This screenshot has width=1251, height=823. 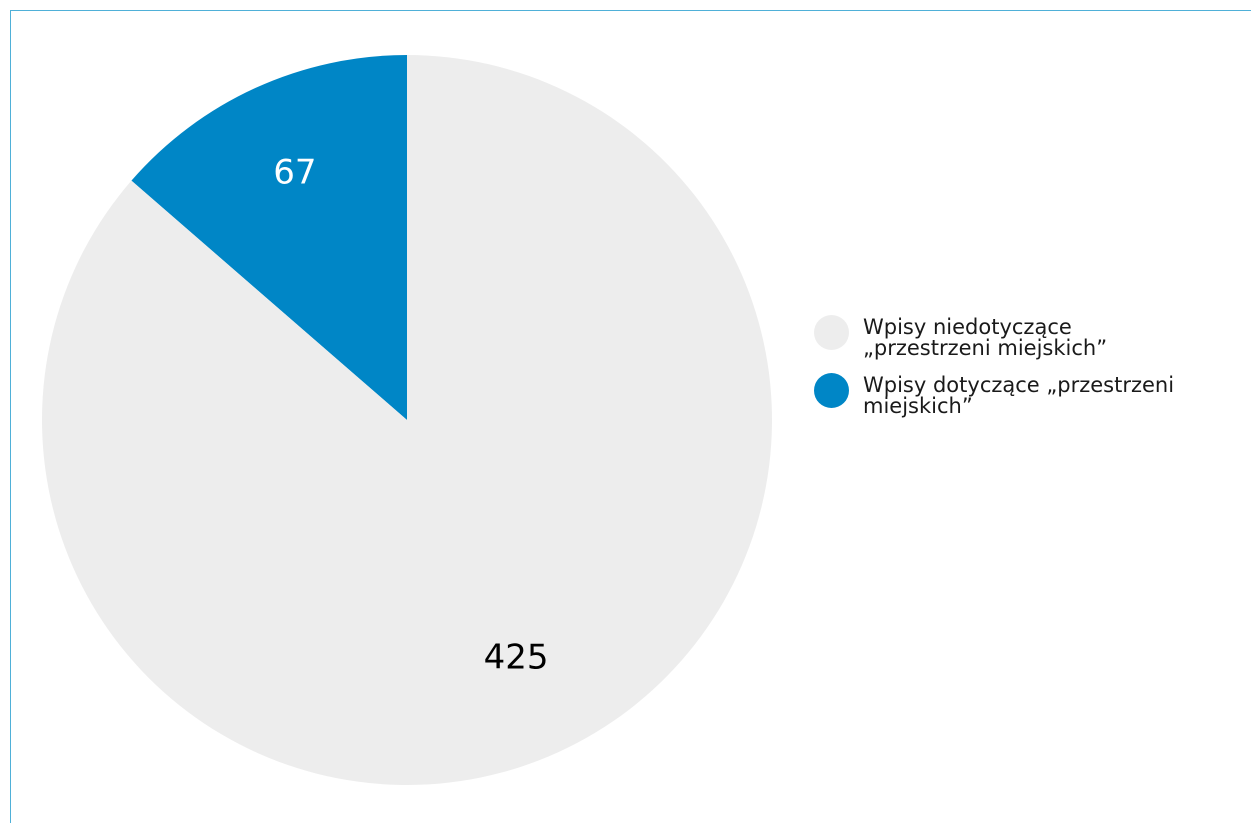 I want to click on legend-label-dotyczace: Wpisy dotyczące „przestrzeni miejskich”, so click(x=1018, y=396).